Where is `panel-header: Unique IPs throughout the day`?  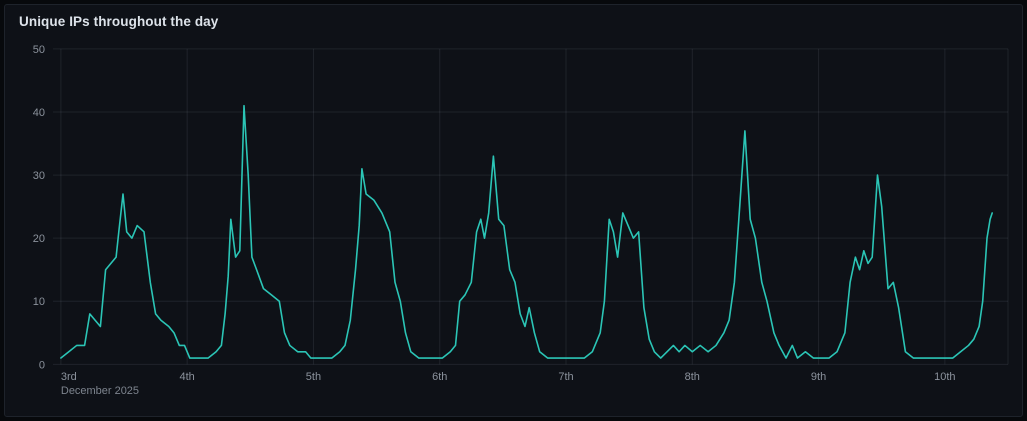
panel-header: Unique IPs throughout the day is located at coordinates (513, 19).